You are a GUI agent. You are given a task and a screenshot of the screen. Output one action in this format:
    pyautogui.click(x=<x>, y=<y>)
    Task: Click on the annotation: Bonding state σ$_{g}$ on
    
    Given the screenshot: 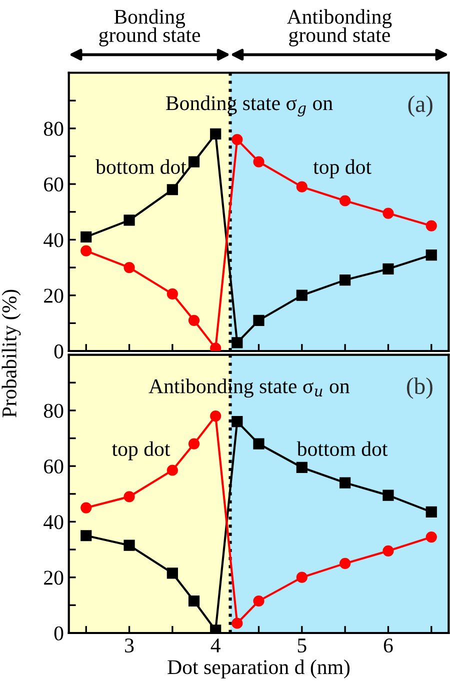 What is the action you would take?
    pyautogui.click(x=249, y=106)
    